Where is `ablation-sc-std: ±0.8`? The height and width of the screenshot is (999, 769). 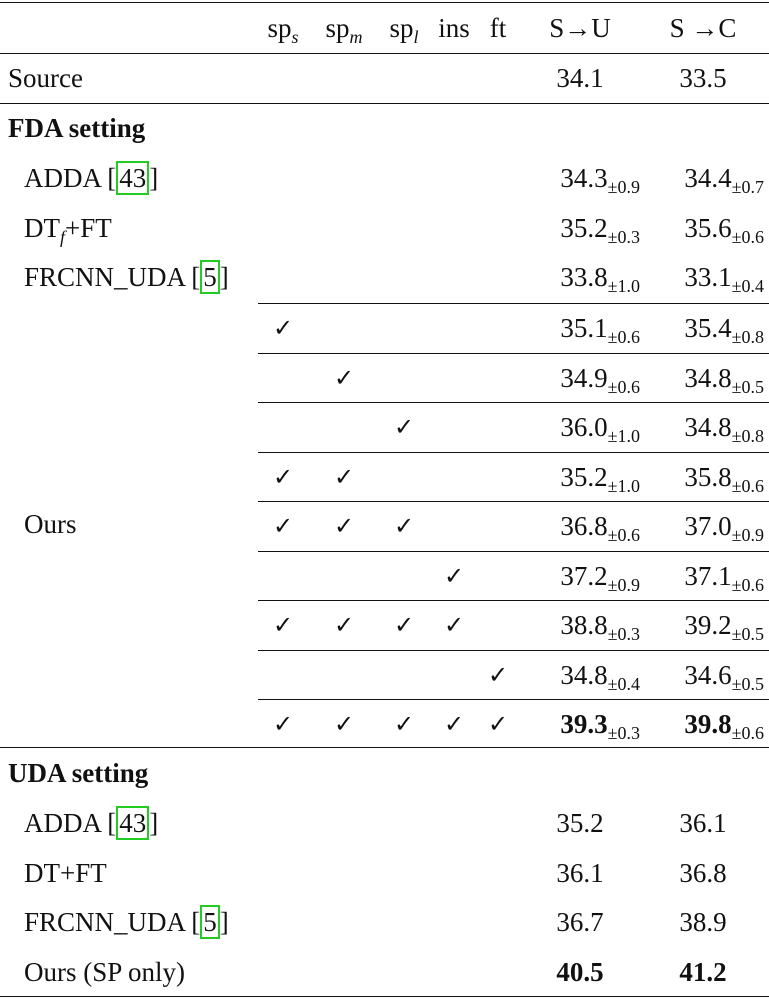
ablation-sc-std: ±0.8 is located at coordinates (747, 436).